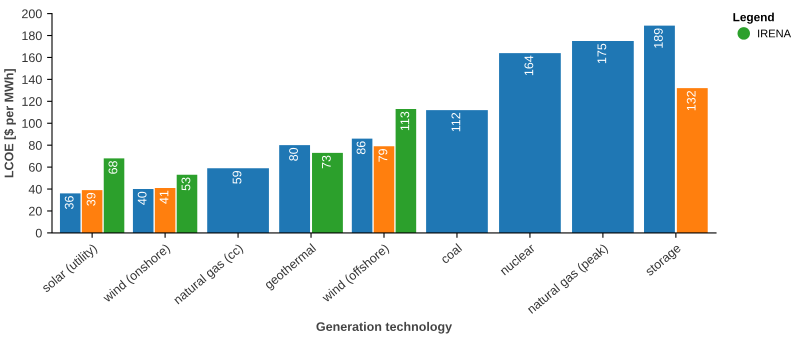 This screenshot has width=800, height=340. Describe the element at coordinates (32, 101) in the screenshot. I see `y-tick-label: 120` at that location.